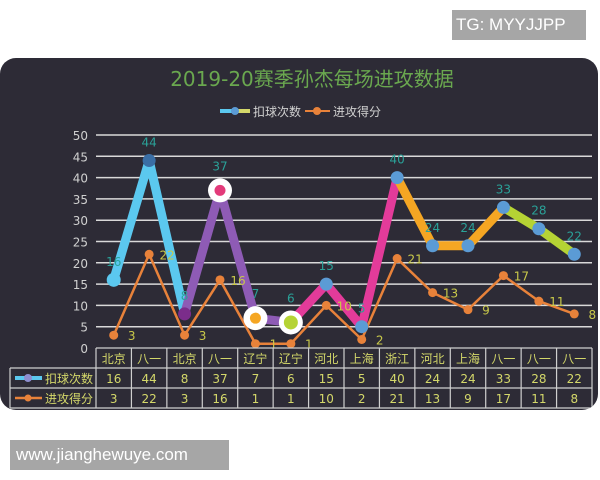  I want to click on rebounds-value-label: 44, so click(149, 143).